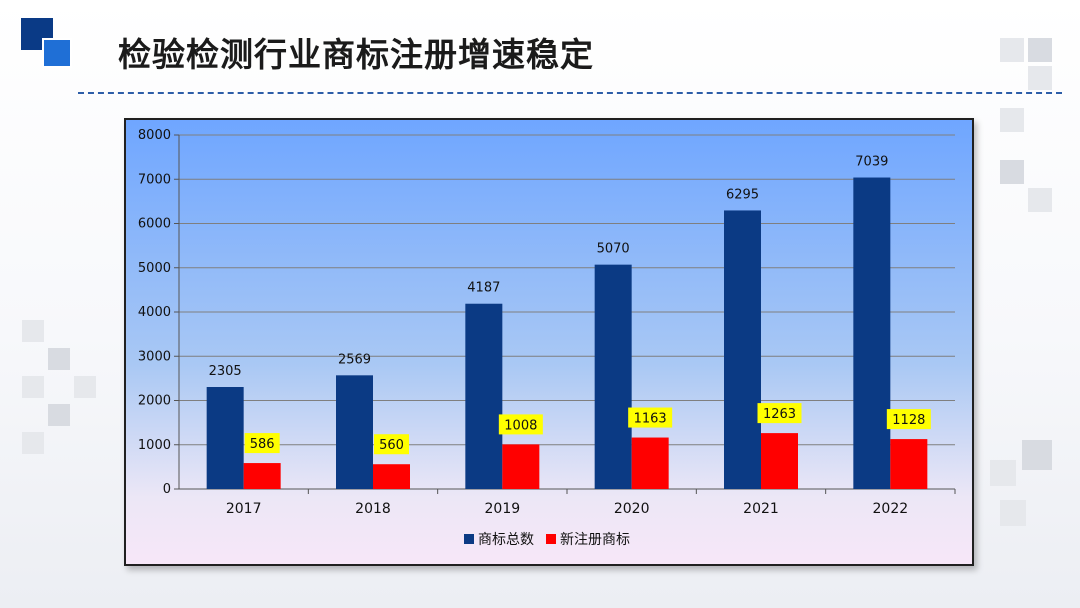 The width and height of the screenshot is (1080, 608). I want to click on y-tick-label: 6000, so click(154, 224).